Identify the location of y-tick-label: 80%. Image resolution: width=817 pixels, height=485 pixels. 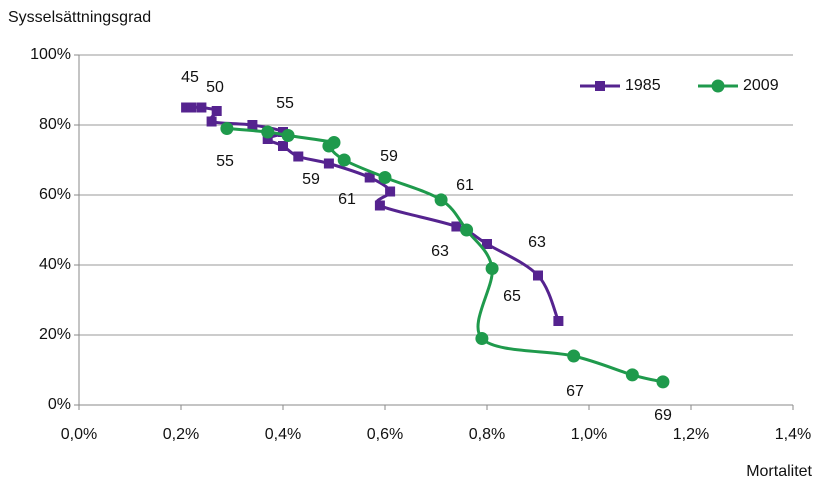
(55, 124).